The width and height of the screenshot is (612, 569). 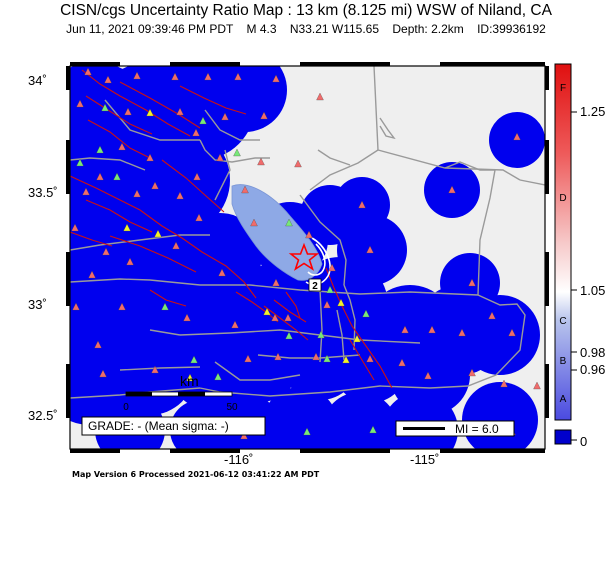 I want to click on event-magnitude: M 4.3, so click(x=261, y=29).